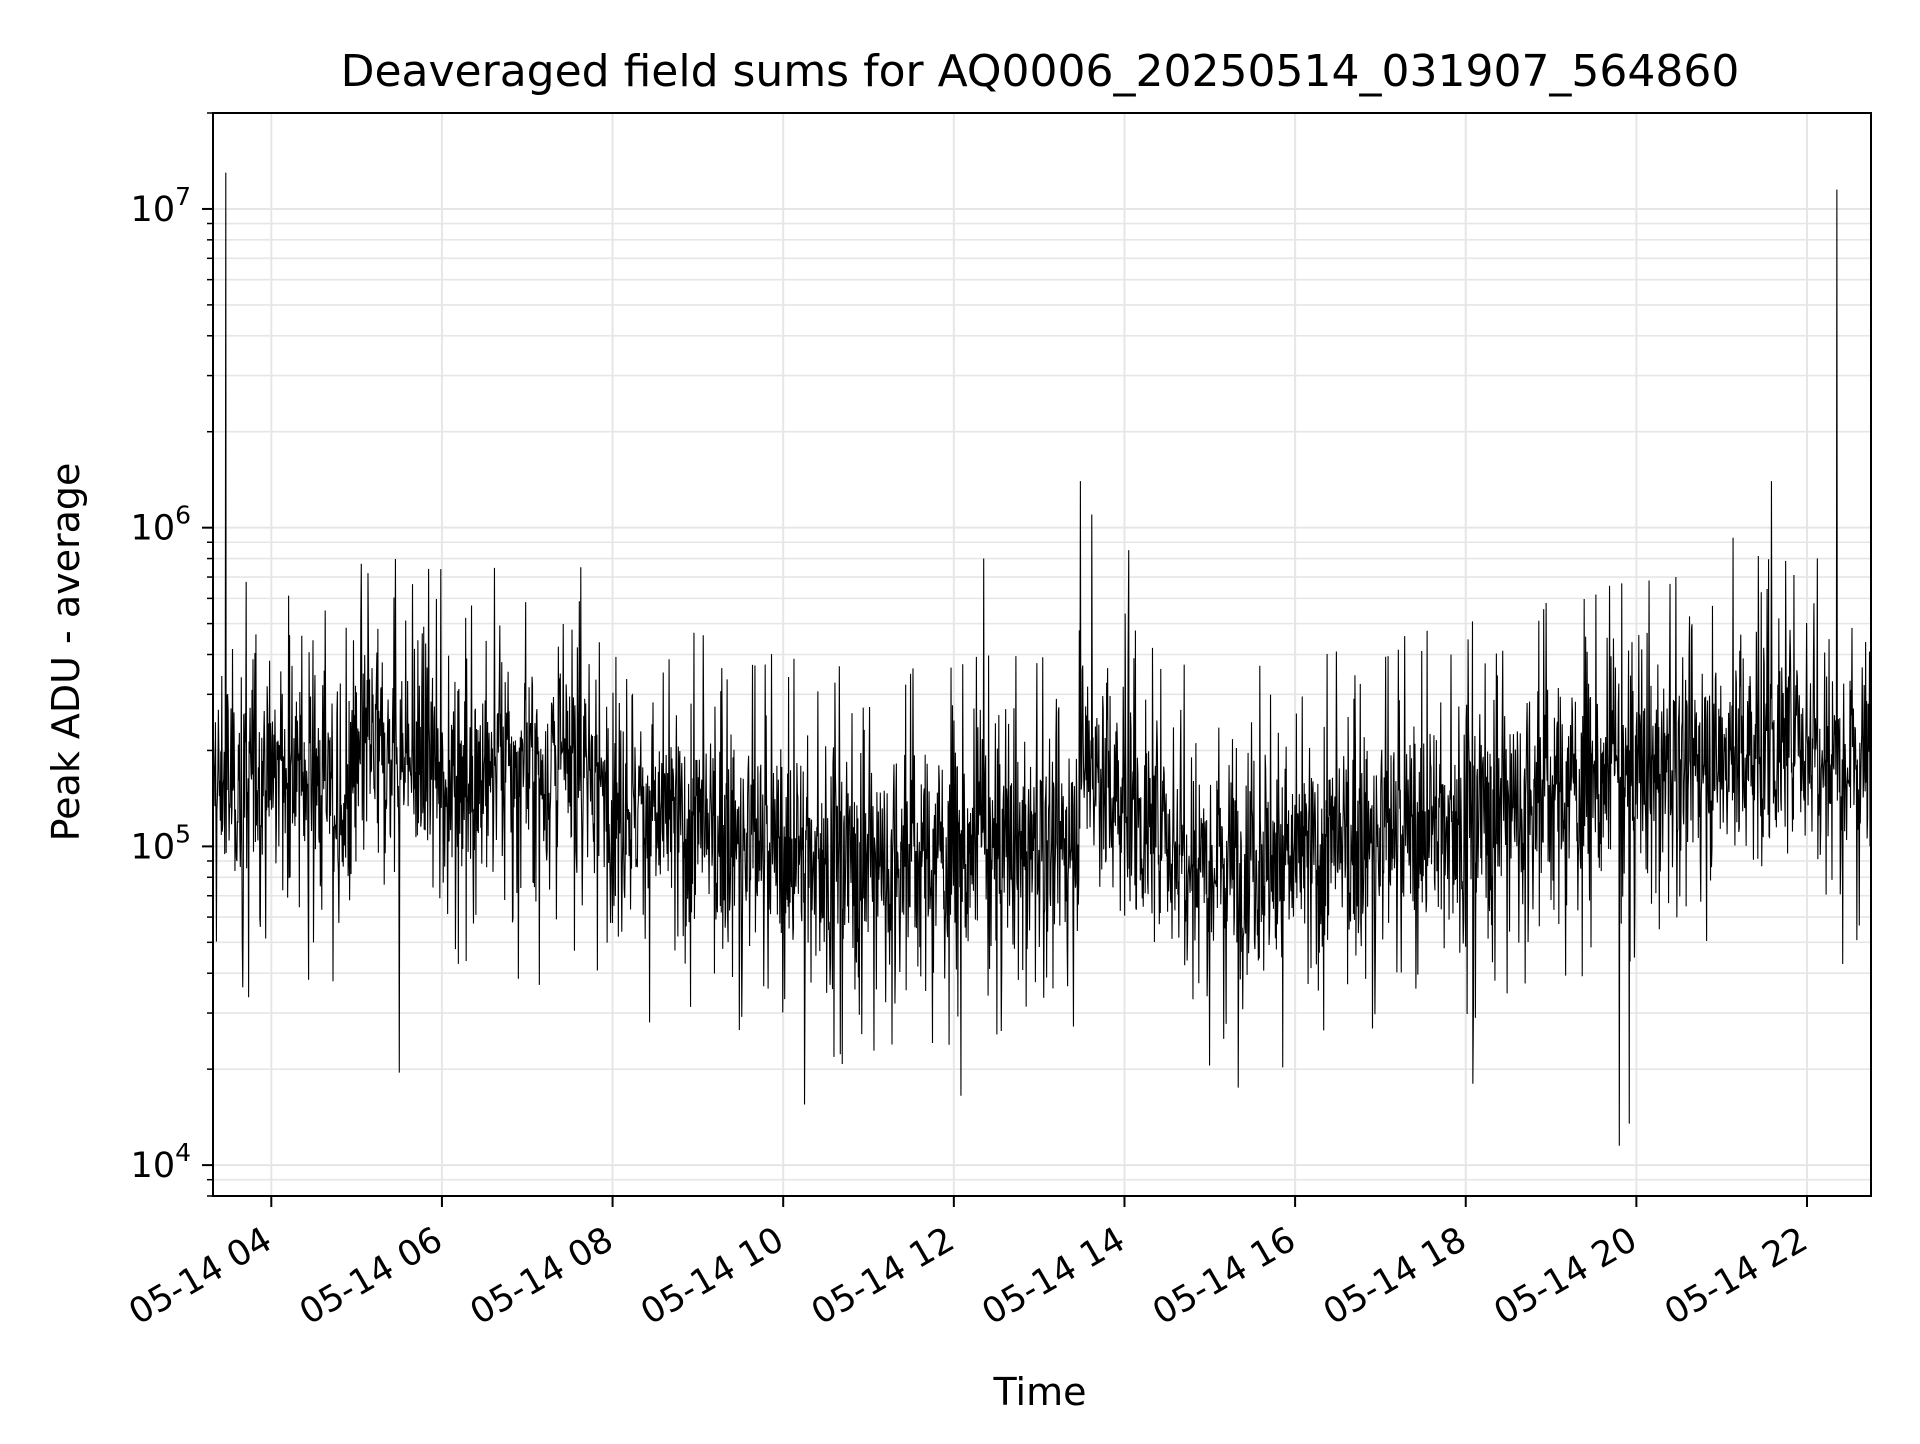  What do you see at coordinates (161, 206) in the screenshot?
I see `y-tick-label: 10⁷` at bounding box center [161, 206].